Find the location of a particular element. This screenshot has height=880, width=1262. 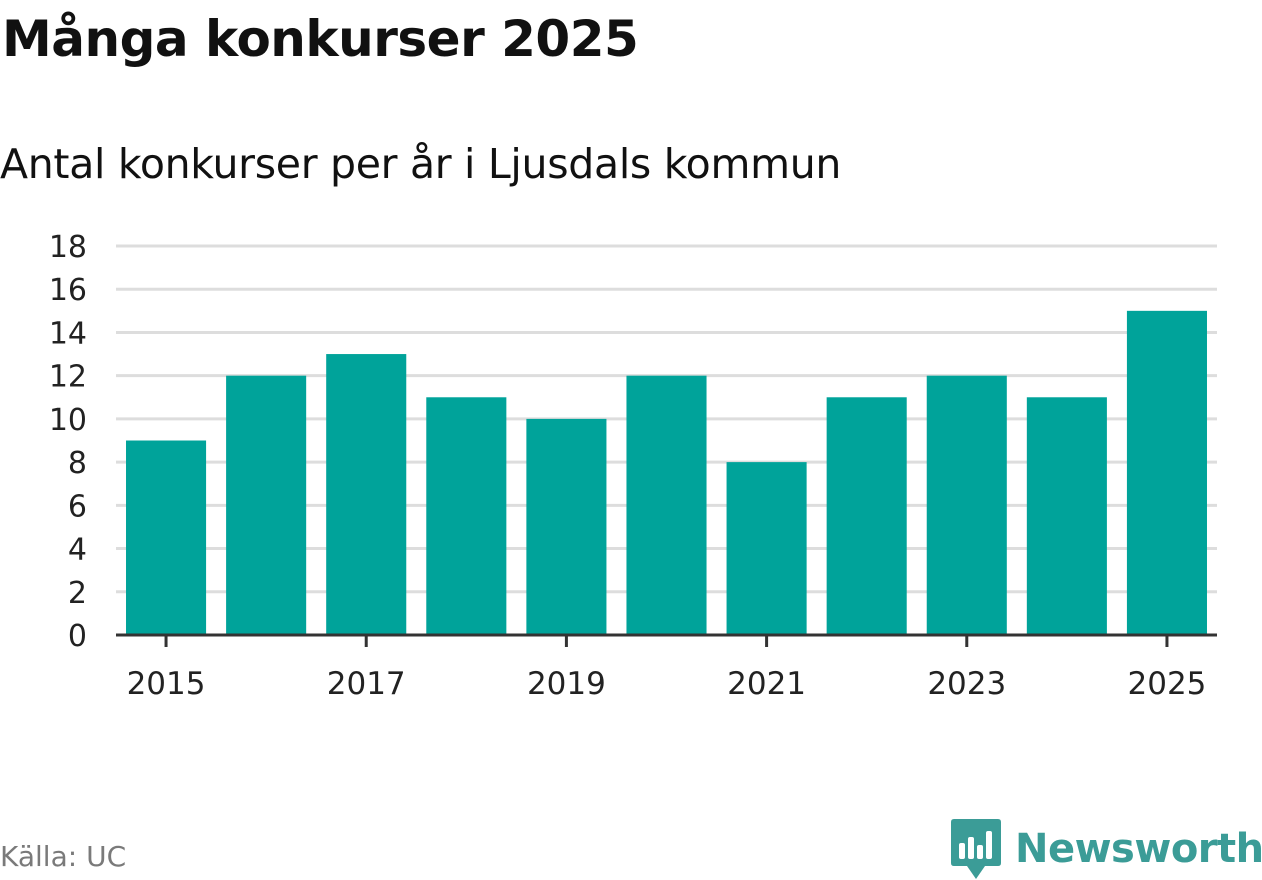

bar-2016 is located at coordinates (266, 505).